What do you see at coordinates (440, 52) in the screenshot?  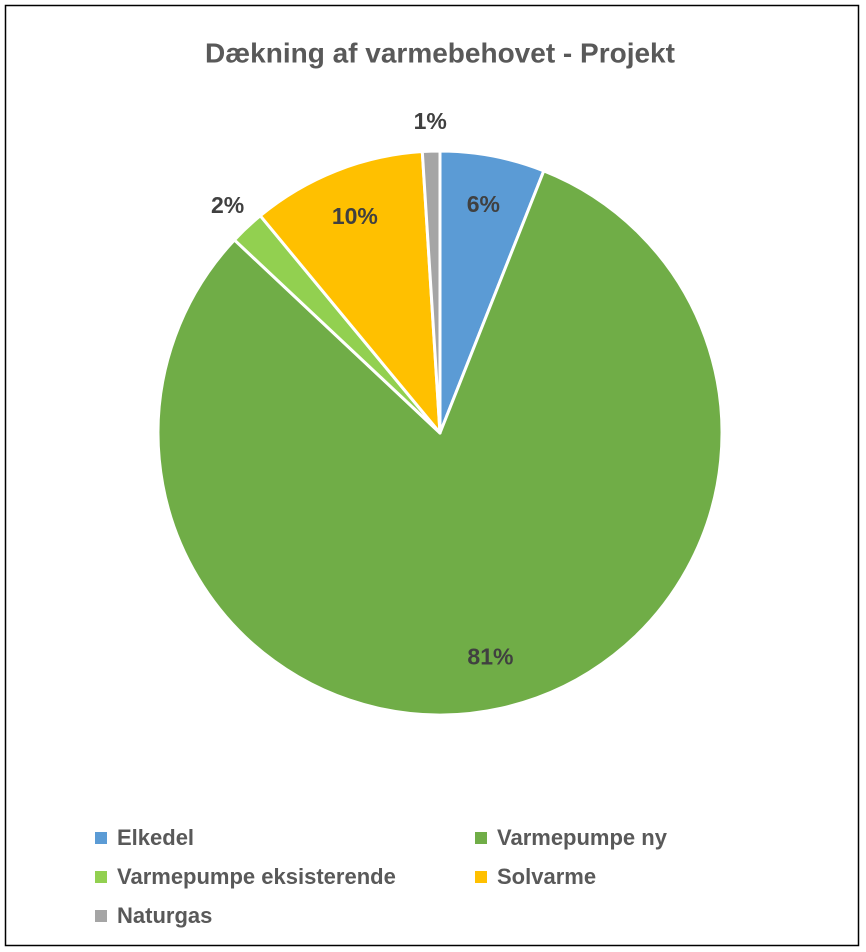 I see `chart-title: Dækning af varmebehovet - Projekt` at bounding box center [440, 52].